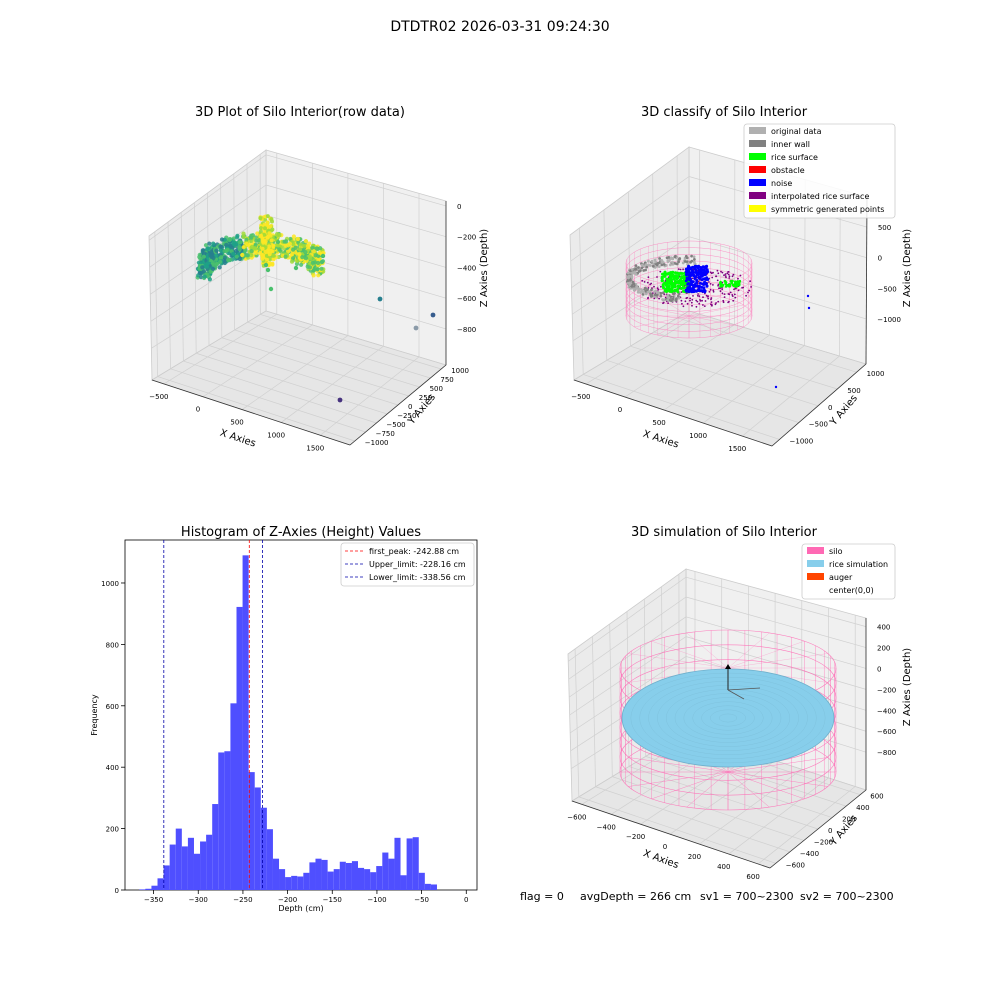  Describe the element at coordinates (658, 423) in the screenshot. I see `classify-3d-x-tick-label: 500` at that location.